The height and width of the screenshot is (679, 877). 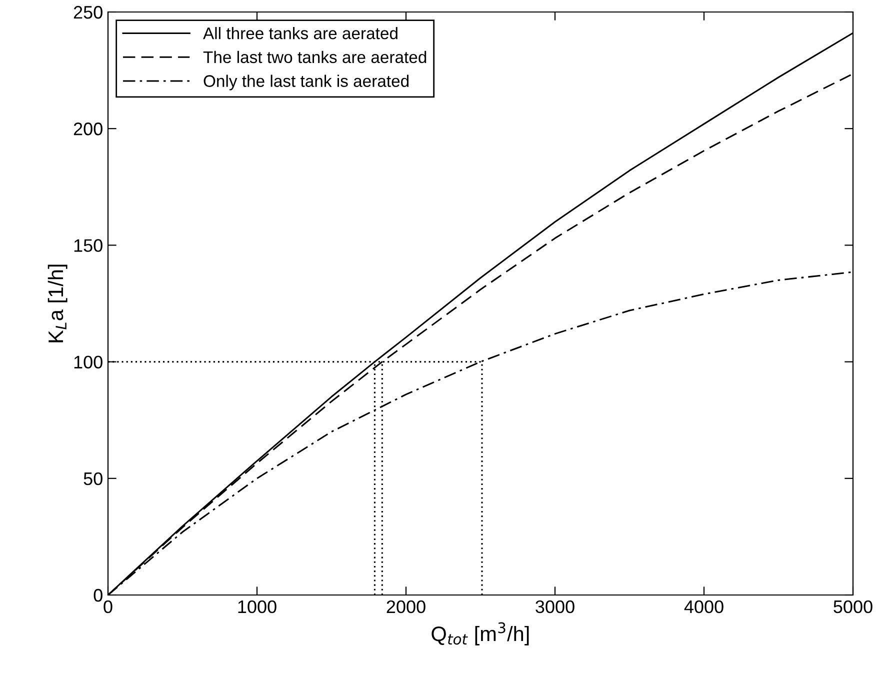 I want to click on x-tick-label: 0, so click(x=108, y=607).